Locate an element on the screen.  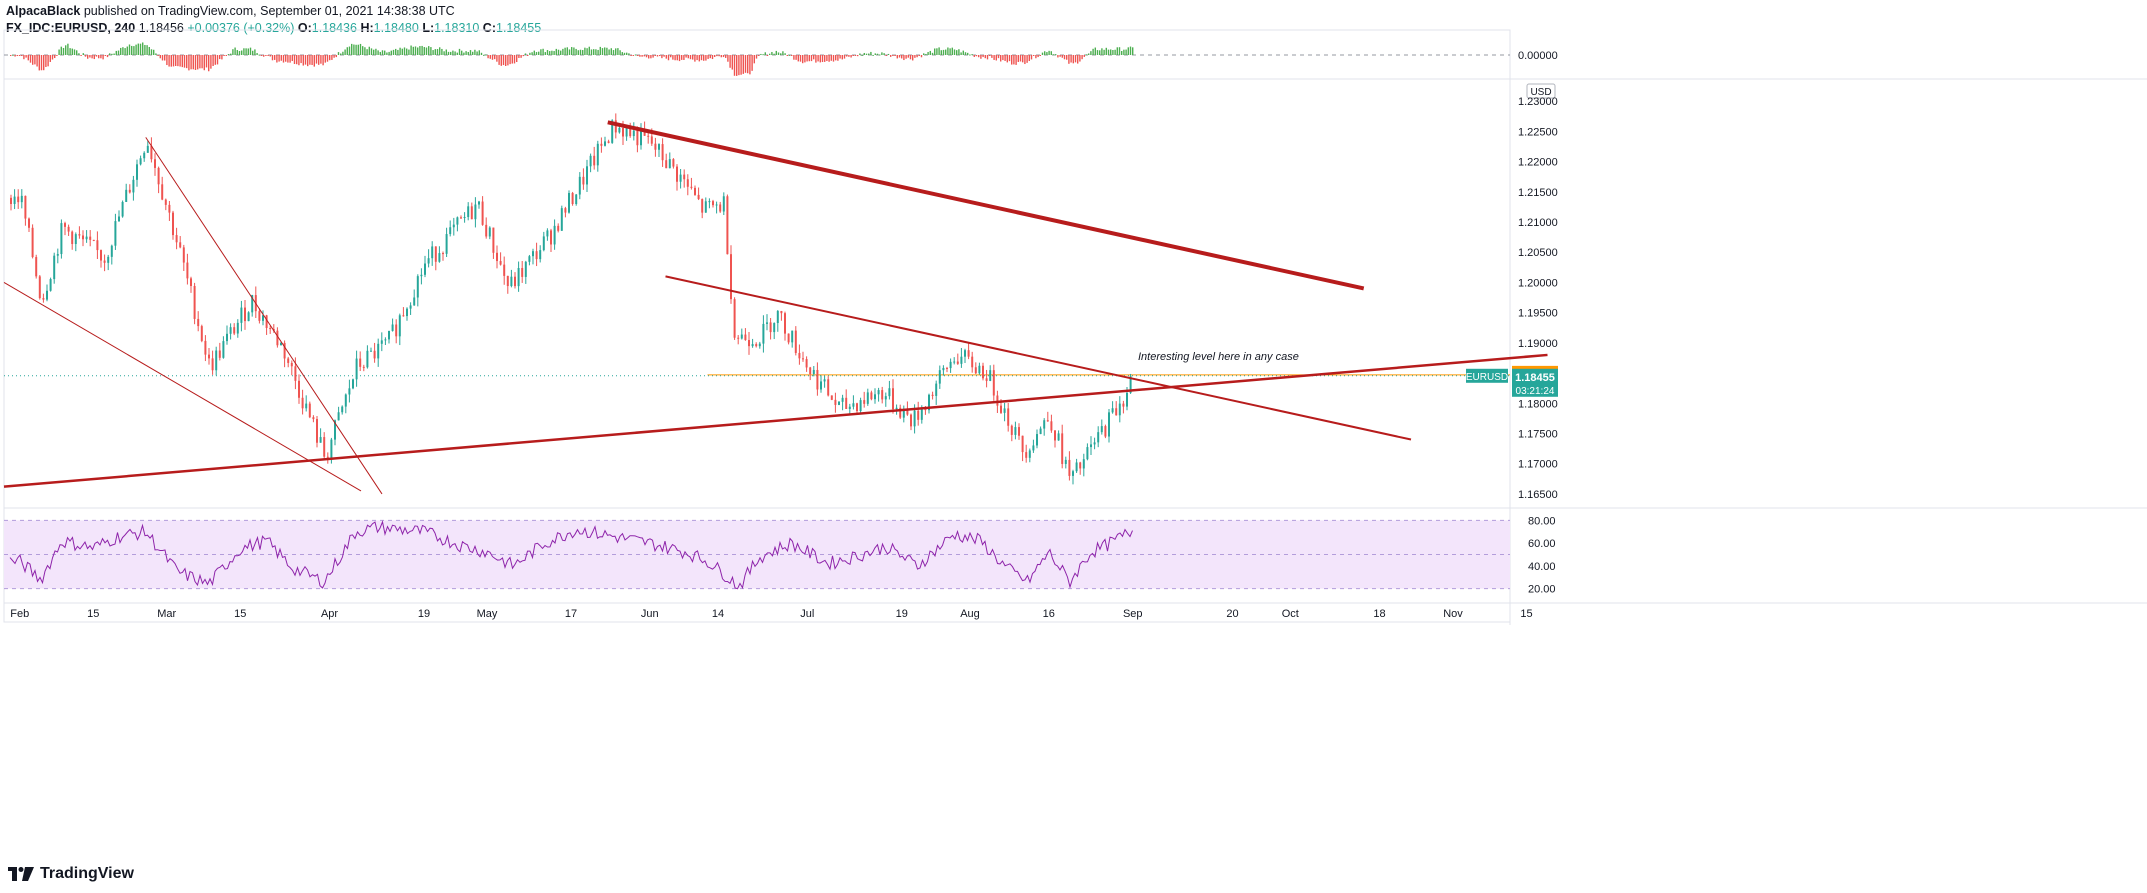
close-value: 1.18455 is located at coordinates (519, 28).